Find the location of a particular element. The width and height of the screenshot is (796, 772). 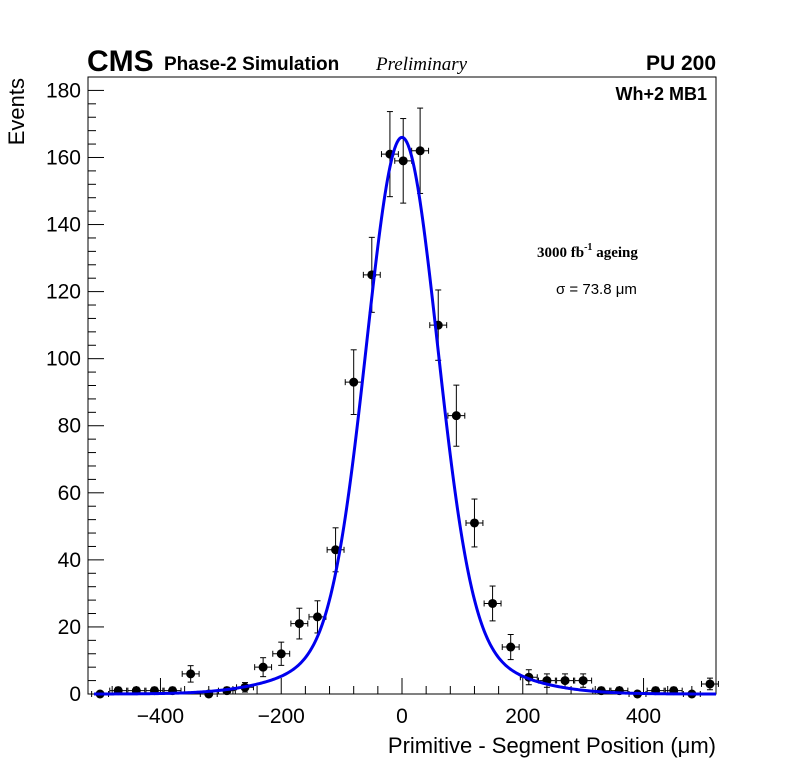

y-tick-label: 120 is located at coordinates (63, 292).